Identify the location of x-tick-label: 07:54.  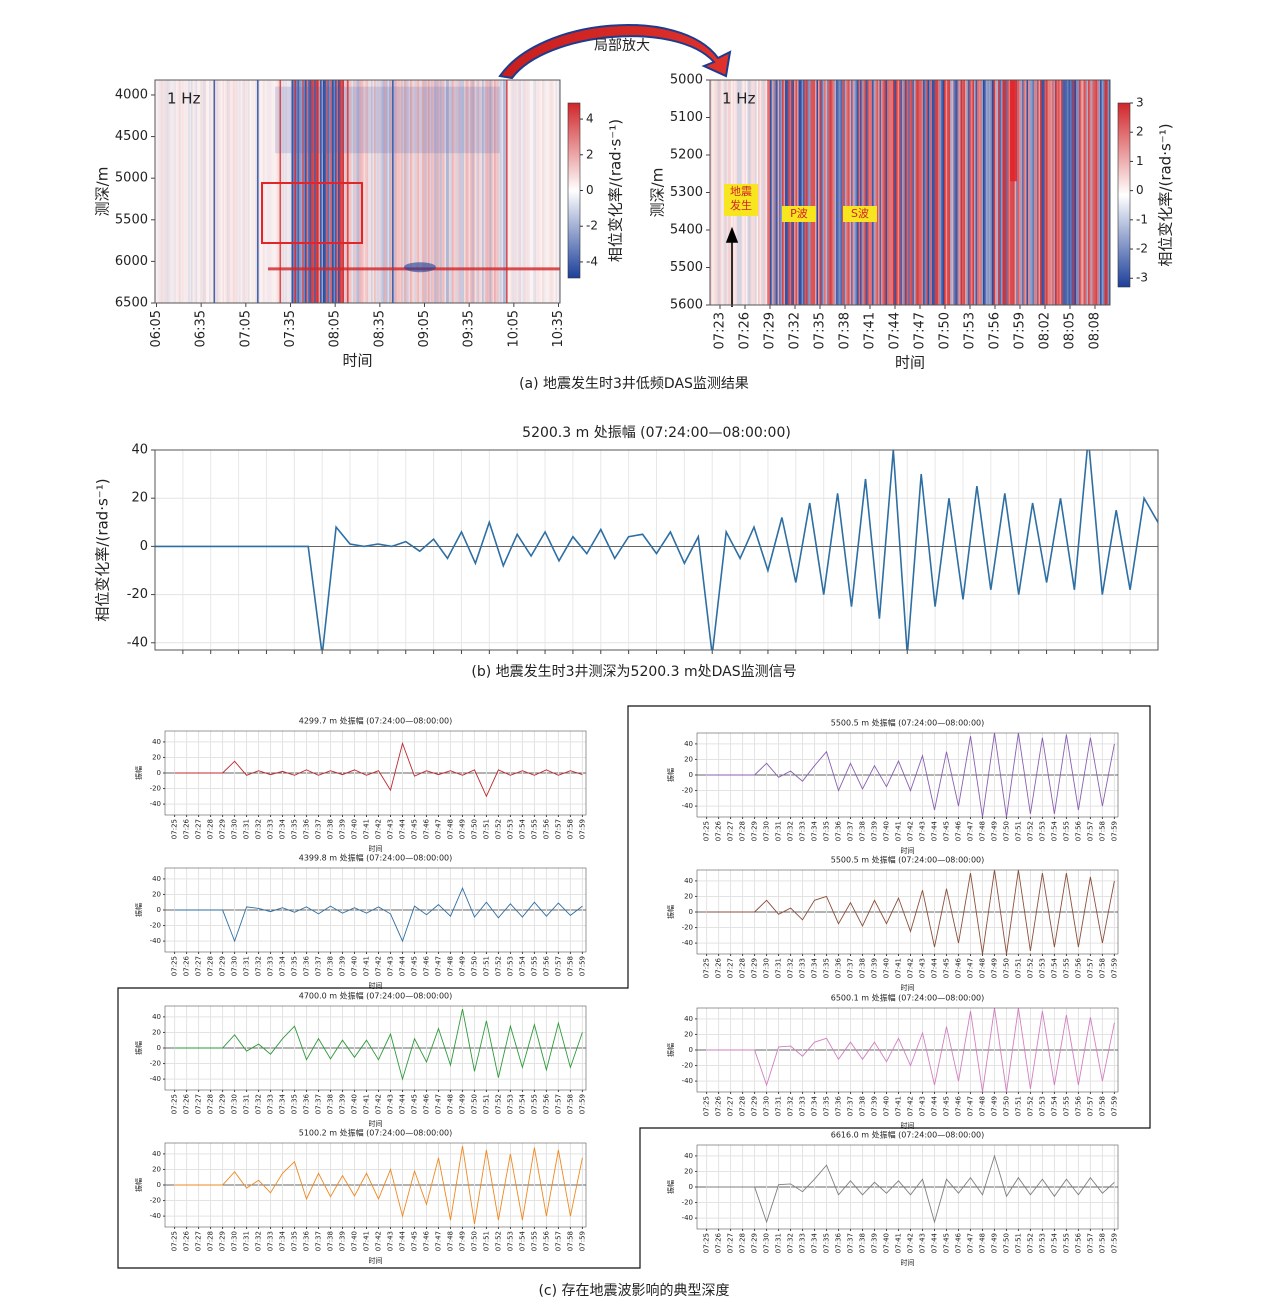
(522, 1240).